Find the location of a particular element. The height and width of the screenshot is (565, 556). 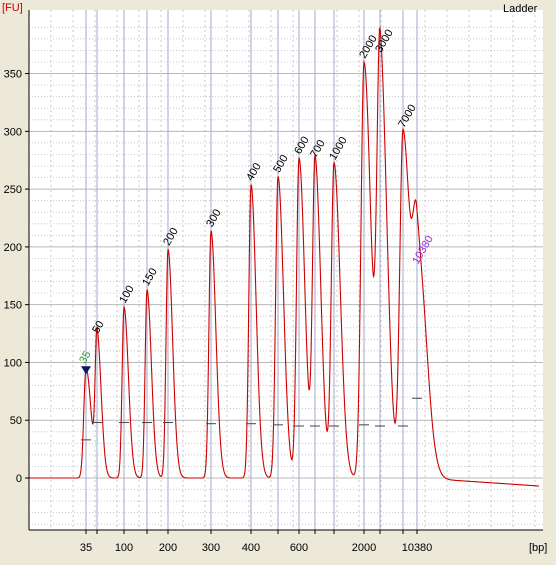

y-tick-label: 300 is located at coordinates (13, 132).